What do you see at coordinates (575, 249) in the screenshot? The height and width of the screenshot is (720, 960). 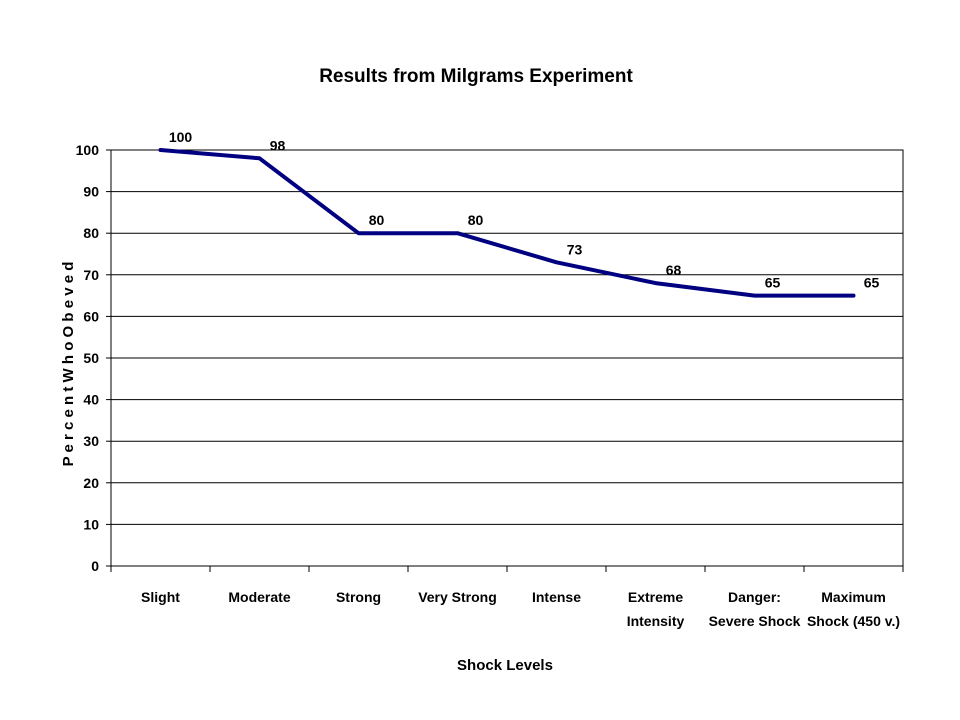 I see `data-label: 73` at bounding box center [575, 249].